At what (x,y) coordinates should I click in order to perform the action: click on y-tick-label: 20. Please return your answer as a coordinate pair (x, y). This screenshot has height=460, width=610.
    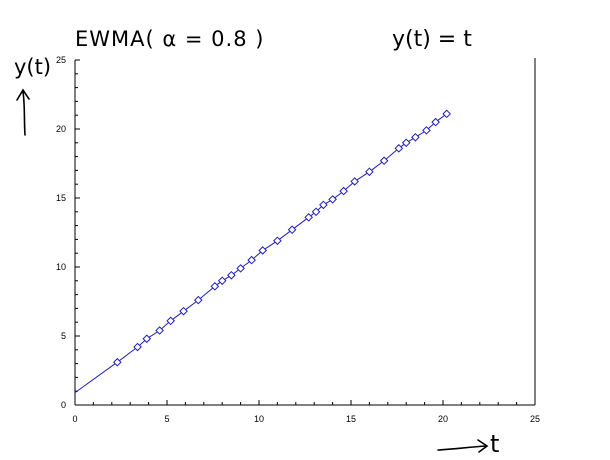
    Looking at the image, I should click on (61, 129).